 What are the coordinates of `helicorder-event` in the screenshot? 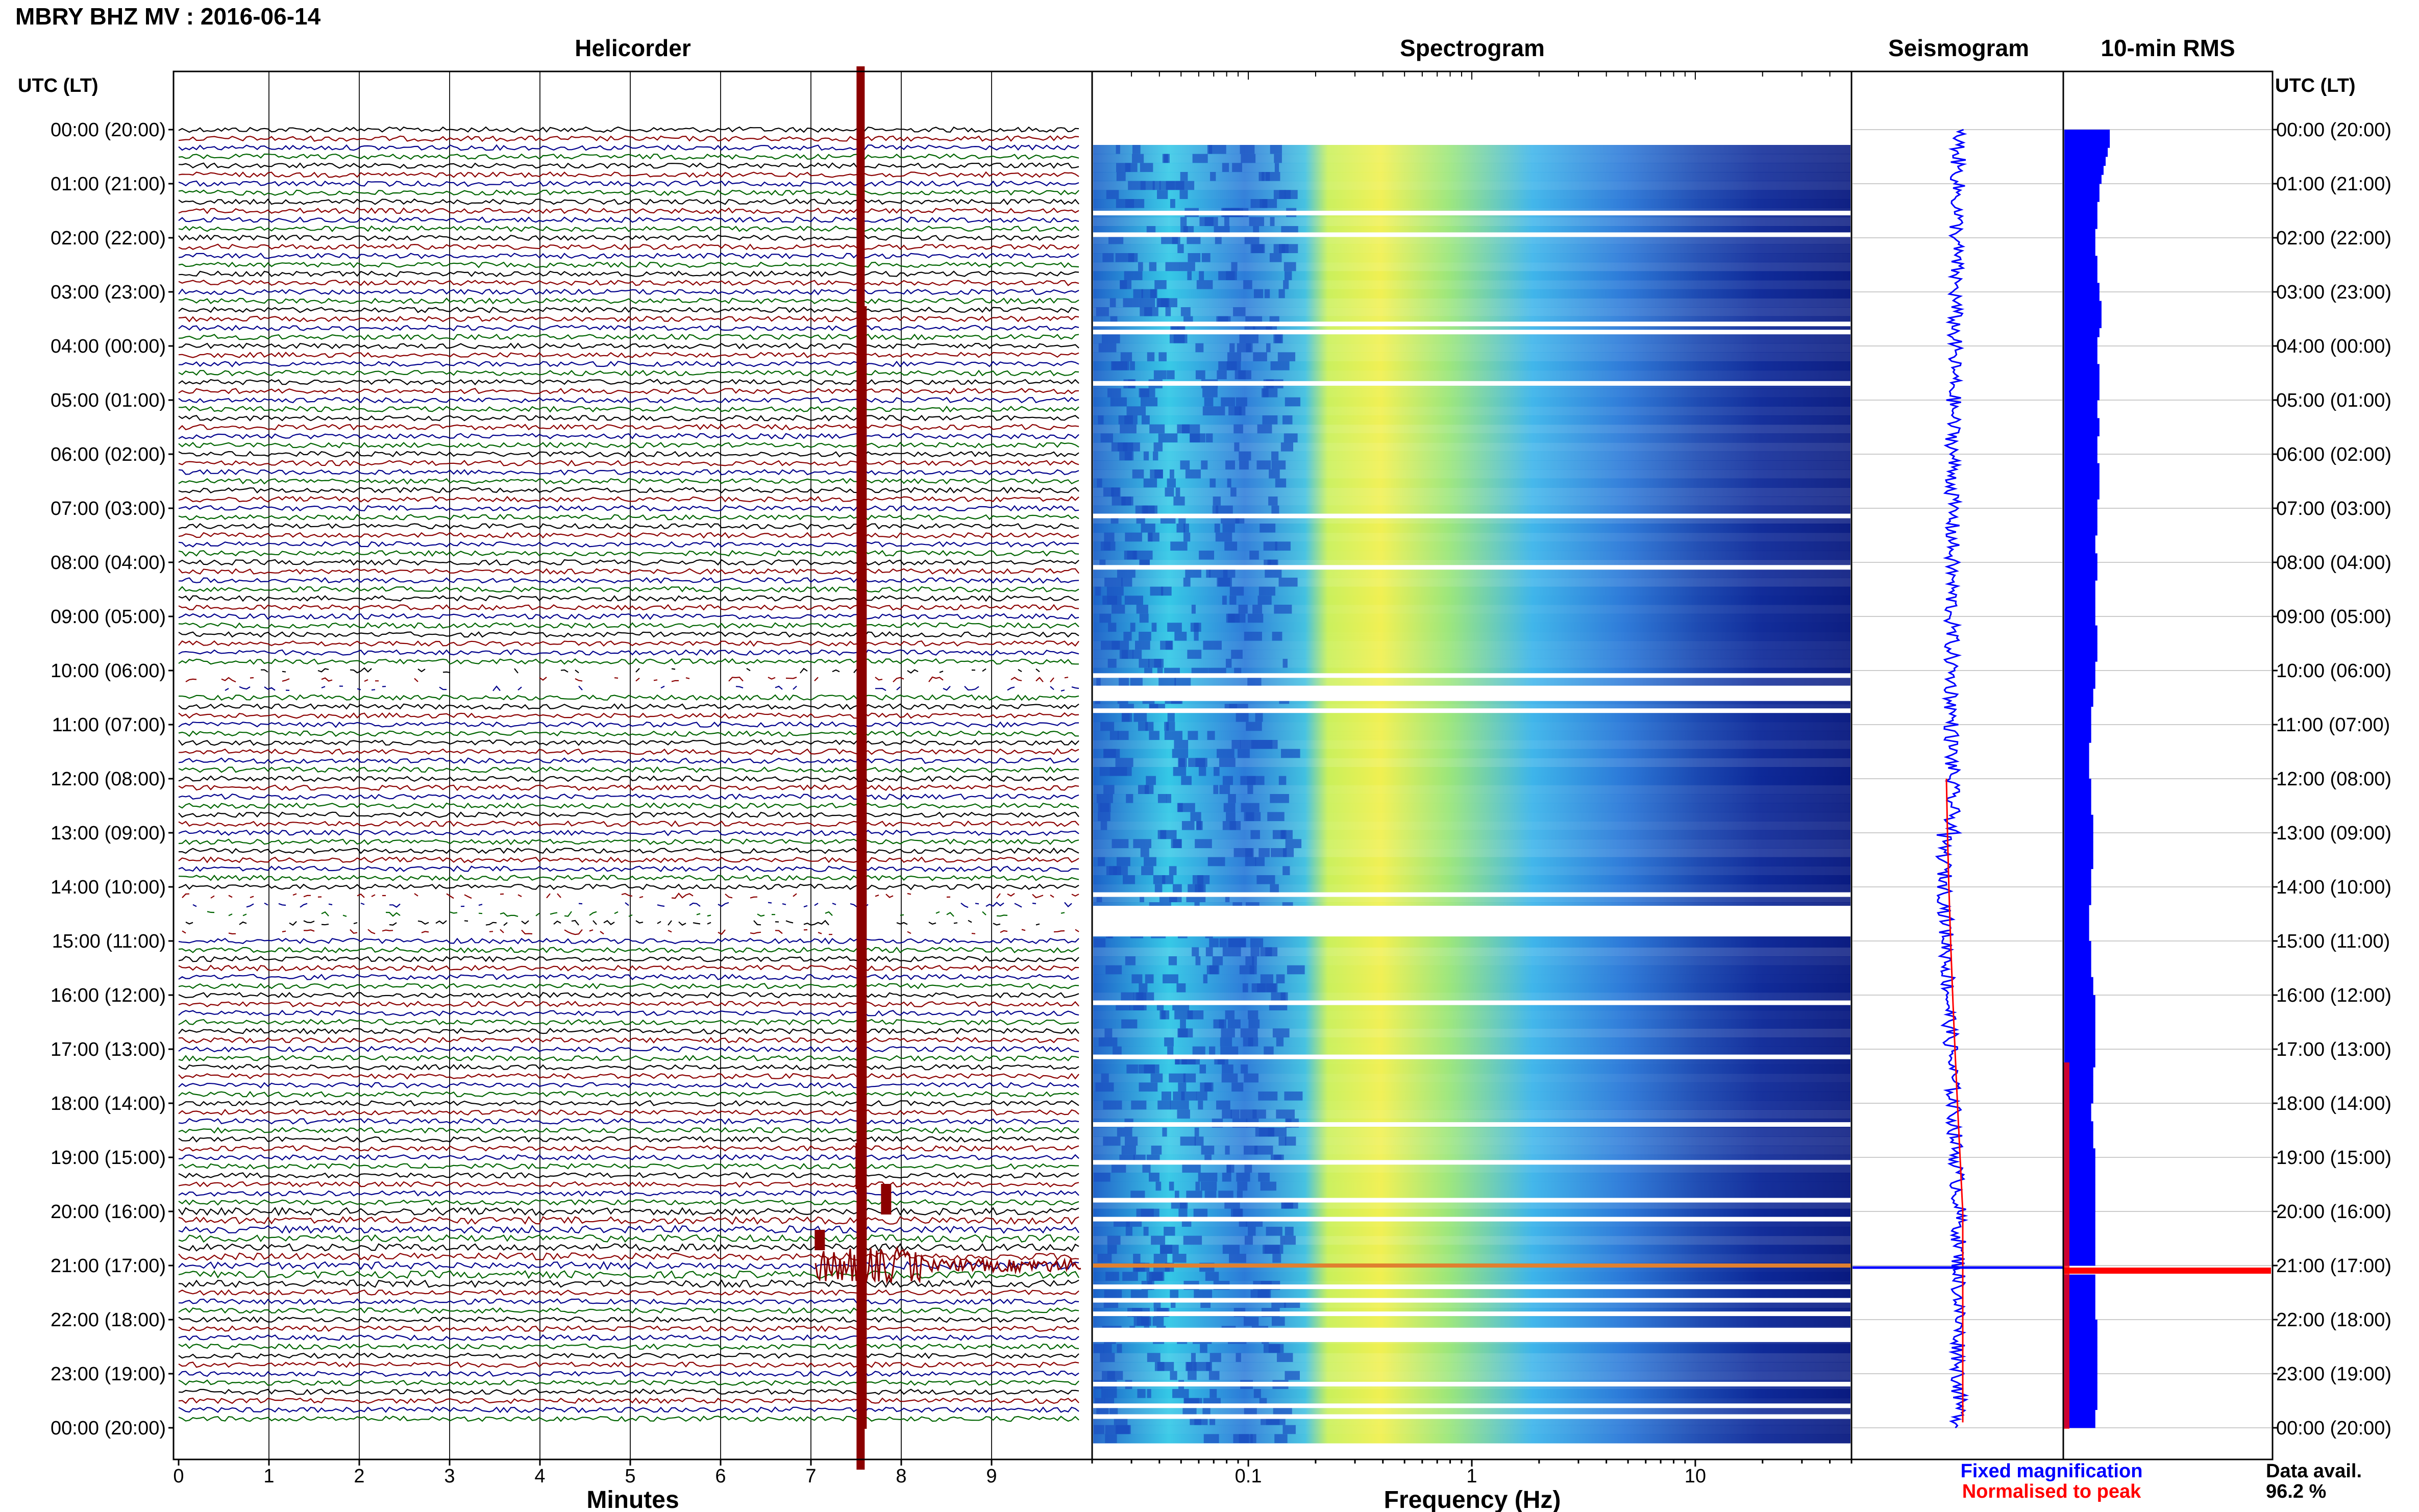 It's located at (947, 768).